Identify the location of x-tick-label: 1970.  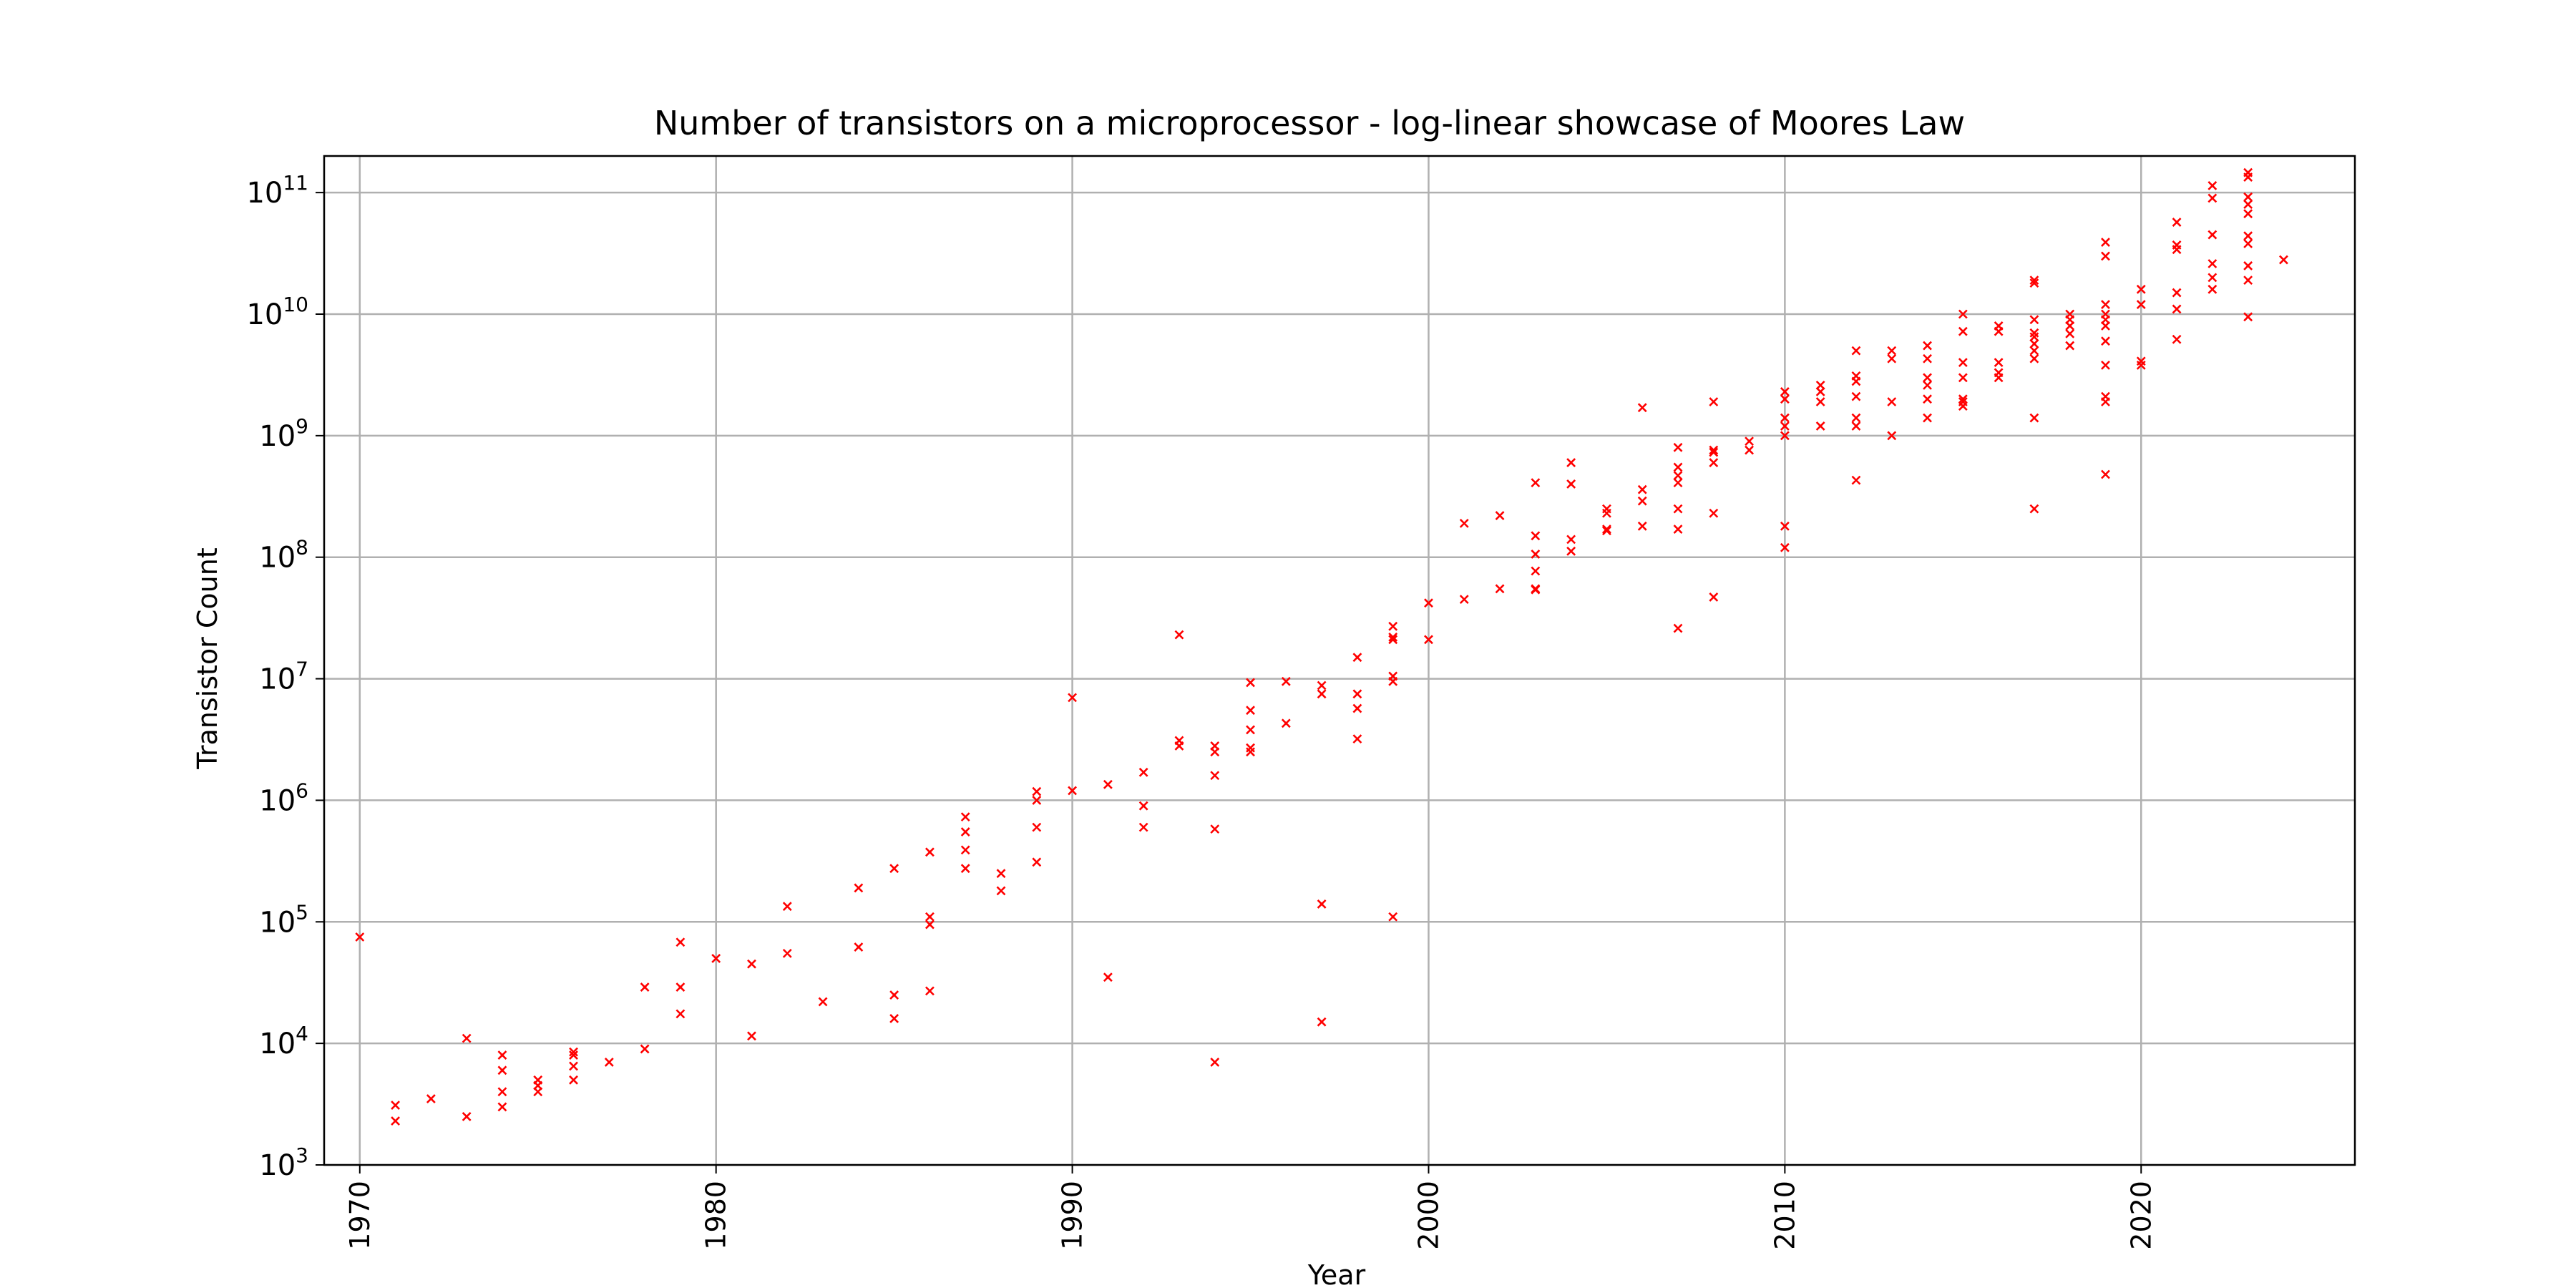
(360, 1215).